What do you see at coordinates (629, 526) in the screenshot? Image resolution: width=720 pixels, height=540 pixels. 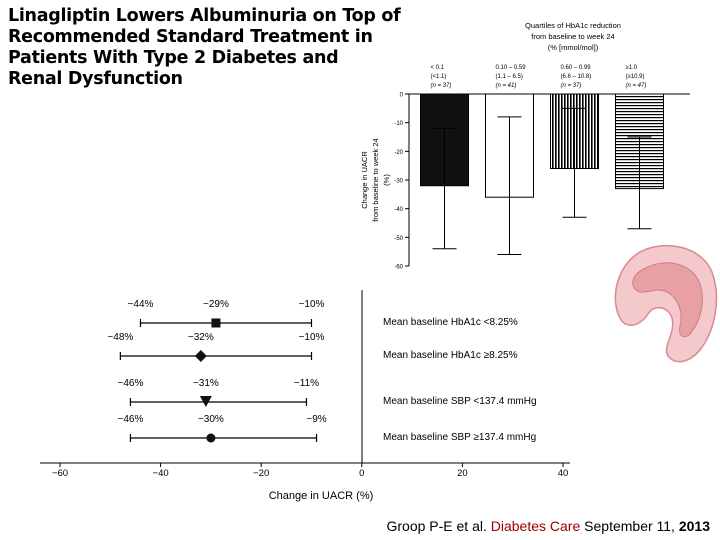 I see `citation-date: September 11,` at bounding box center [629, 526].